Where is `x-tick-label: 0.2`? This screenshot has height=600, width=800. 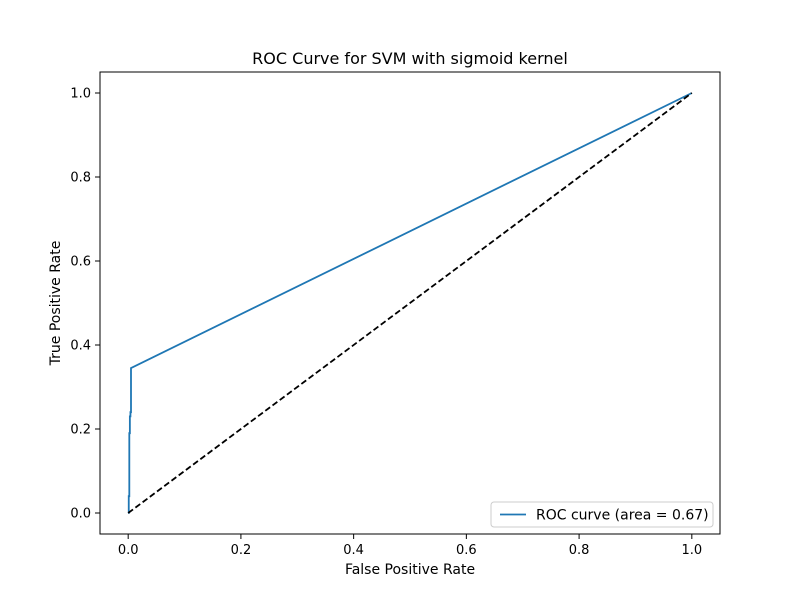 x-tick-label: 0.2 is located at coordinates (241, 550).